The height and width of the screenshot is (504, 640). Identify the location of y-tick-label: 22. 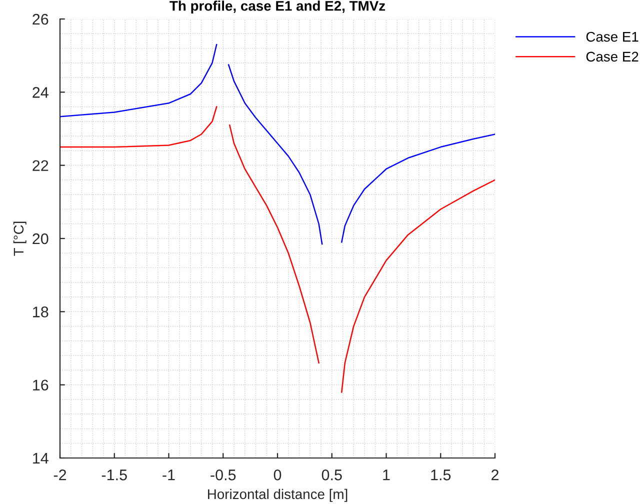
(40, 165).